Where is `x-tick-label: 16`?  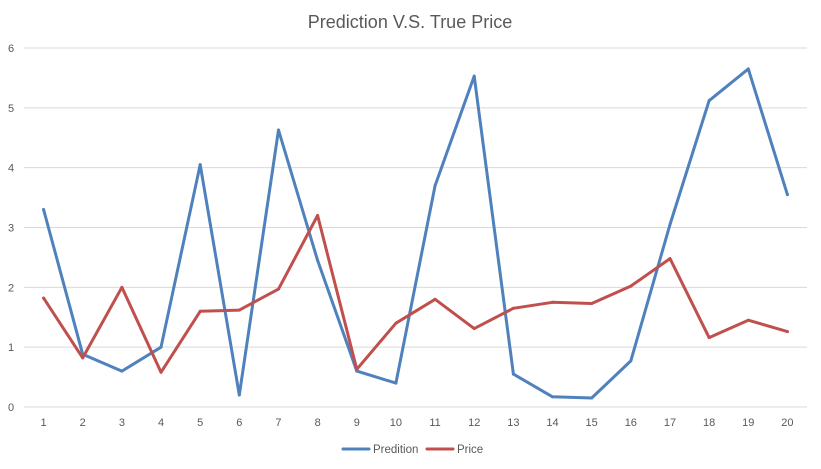
x-tick-label: 16 is located at coordinates (631, 423).